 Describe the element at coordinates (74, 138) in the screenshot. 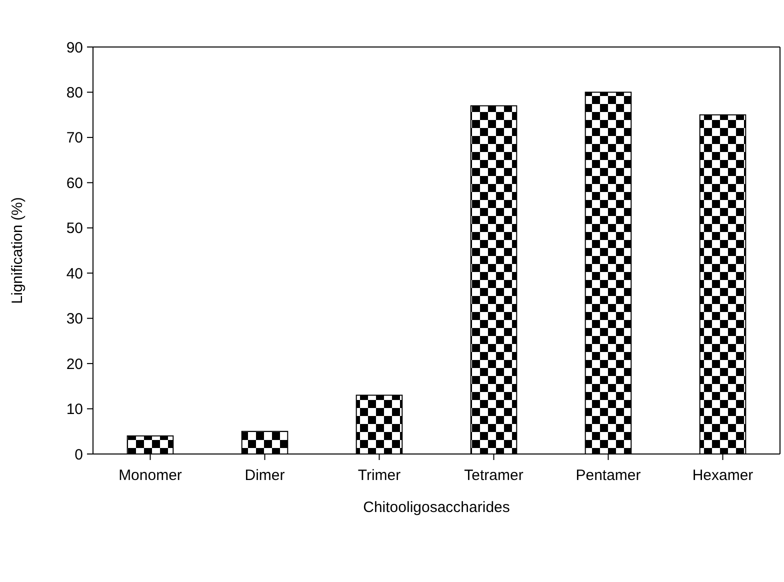

I see `y-tick-label: 70` at that location.